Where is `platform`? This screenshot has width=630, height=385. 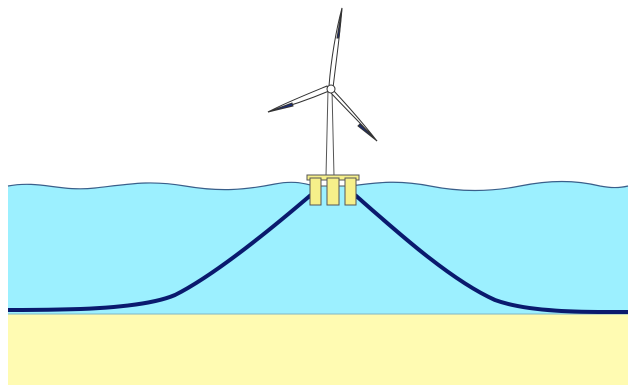
platform is located at coordinates (333, 190).